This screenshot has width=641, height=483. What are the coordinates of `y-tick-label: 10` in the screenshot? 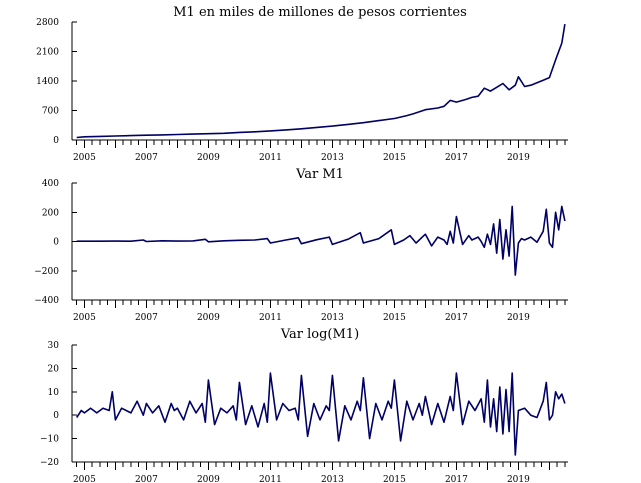 It's located at (54, 393).